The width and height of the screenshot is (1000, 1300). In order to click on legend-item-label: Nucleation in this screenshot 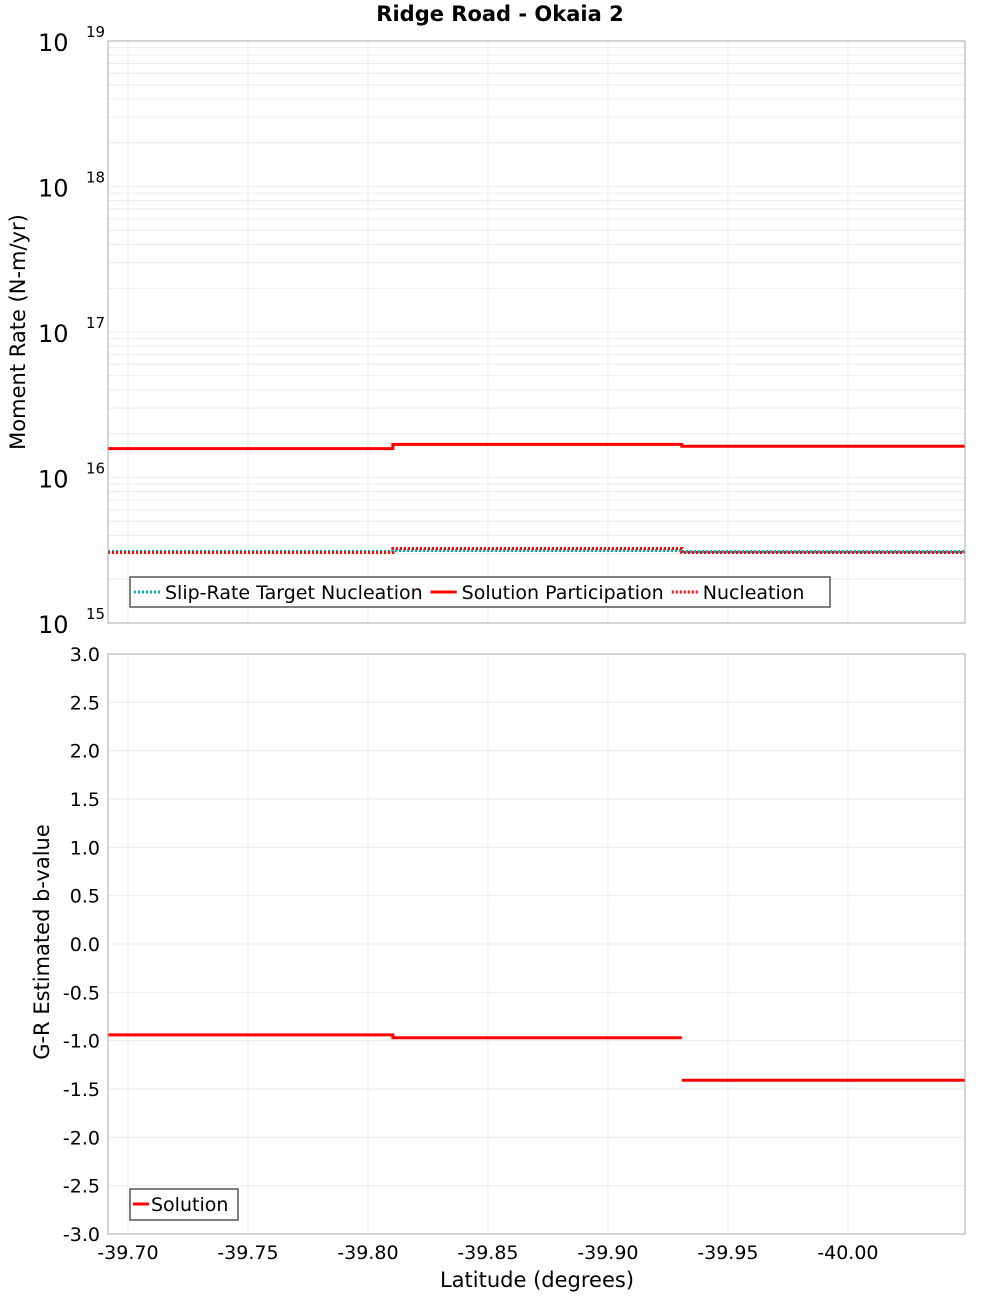, I will do `click(754, 593)`.